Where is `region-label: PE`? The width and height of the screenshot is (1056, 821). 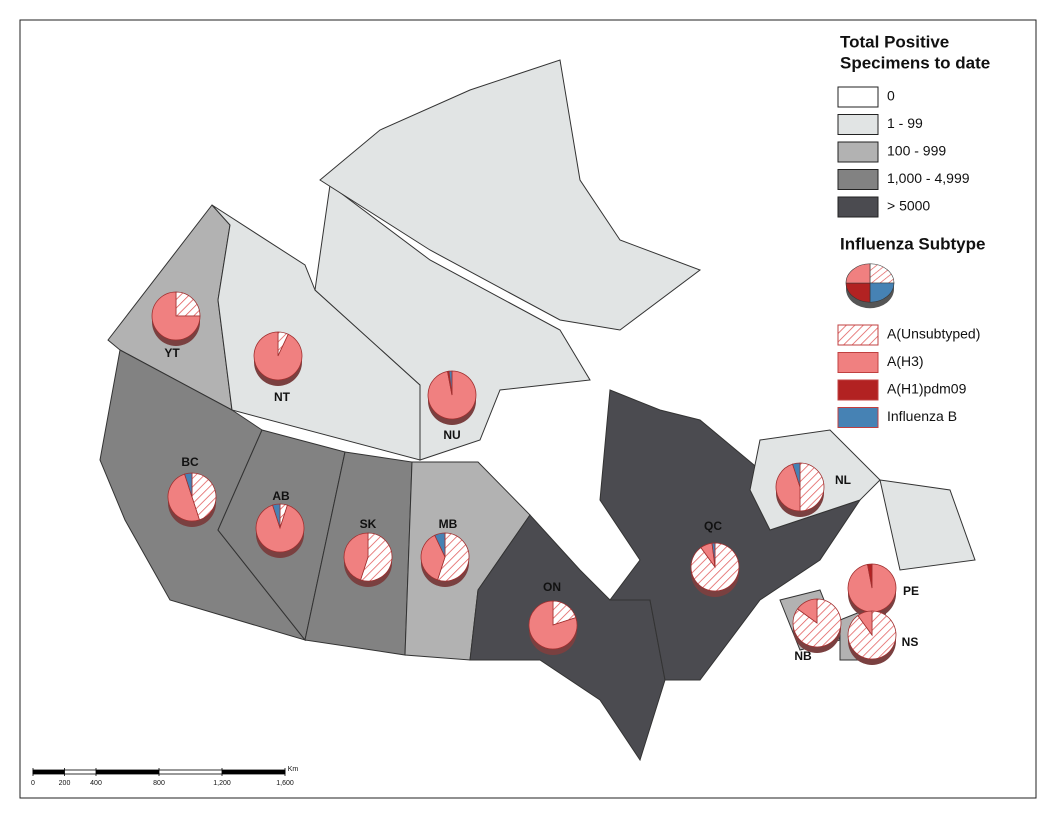 region-label: PE is located at coordinates (911, 591).